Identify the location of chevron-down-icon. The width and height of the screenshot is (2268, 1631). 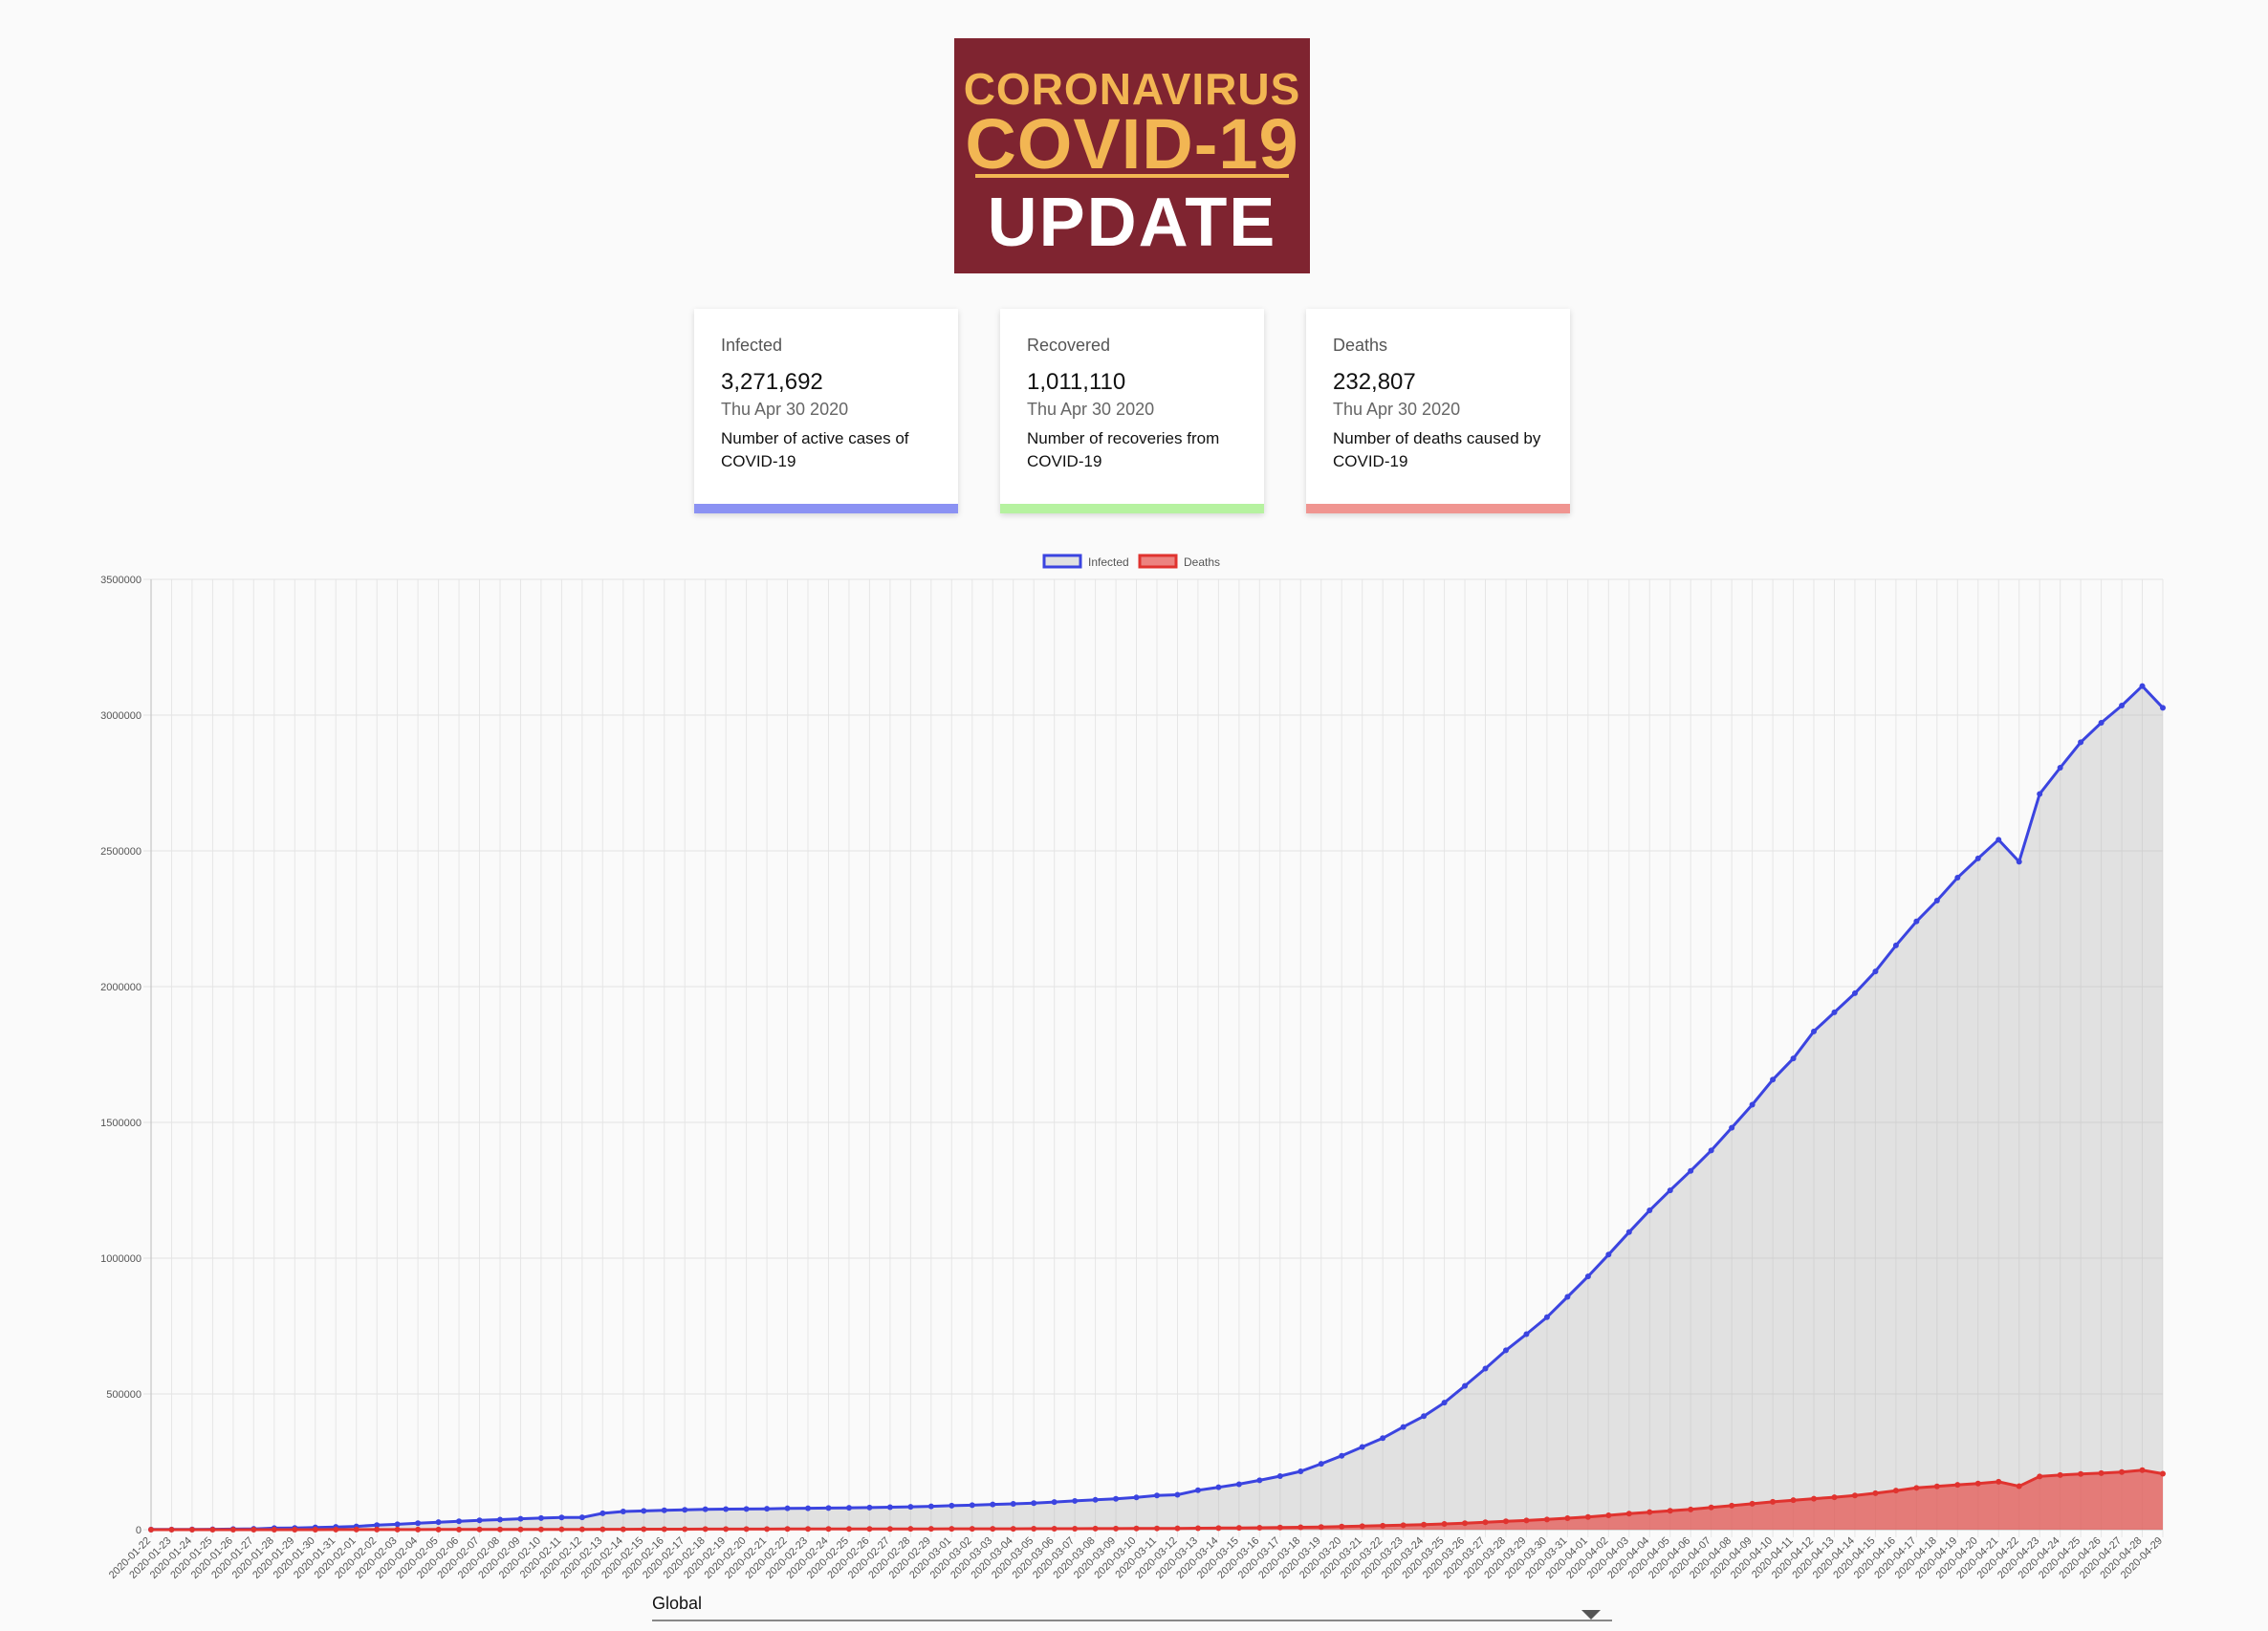
(1591, 1615).